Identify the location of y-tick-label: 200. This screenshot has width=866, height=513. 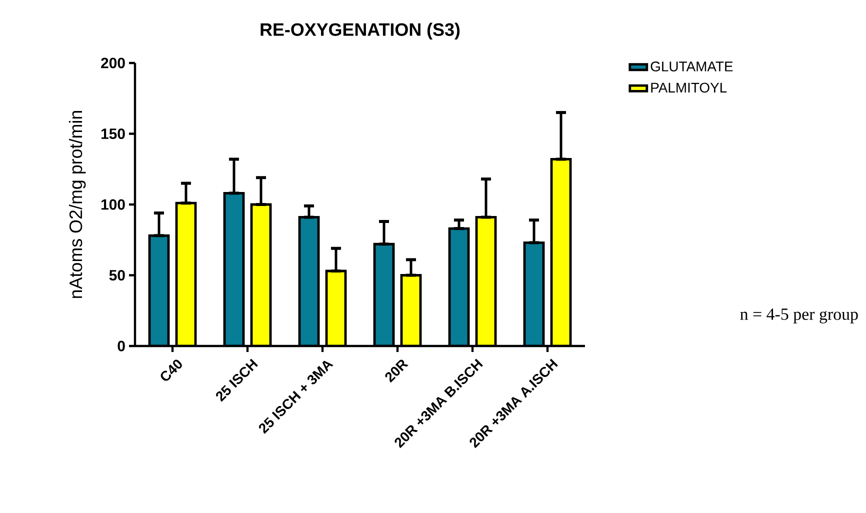
(113, 63).